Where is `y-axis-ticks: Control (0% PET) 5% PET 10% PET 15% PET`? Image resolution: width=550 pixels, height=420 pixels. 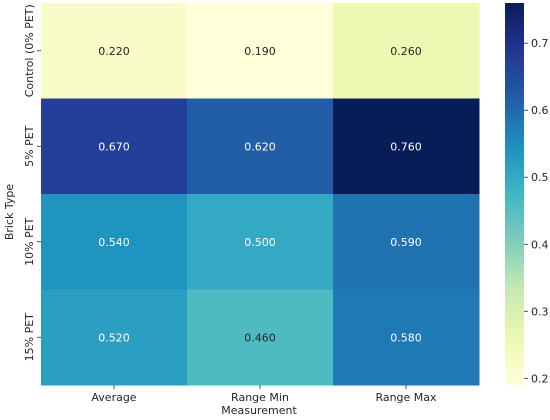
y-axis-ticks: Control (0% PET) 5% PET 10% PET 15% PET is located at coordinates (32, 182).